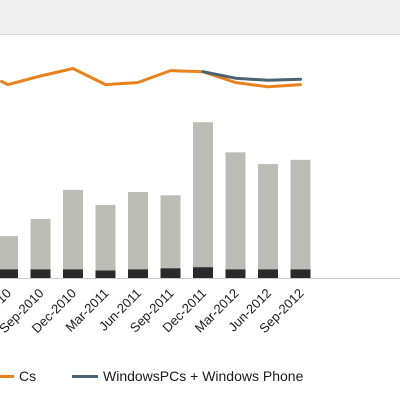 The image size is (400, 400). What do you see at coordinates (105, 274) in the screenshot?
I see `bar-base-Mar-2011` at bounding box center [105, 274].